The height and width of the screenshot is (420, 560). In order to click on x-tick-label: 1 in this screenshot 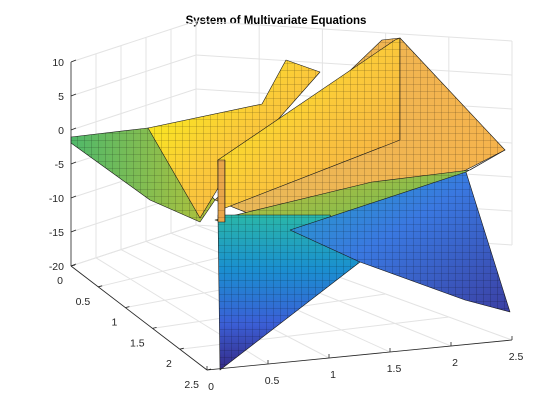, I will do `click(333, 375)`.